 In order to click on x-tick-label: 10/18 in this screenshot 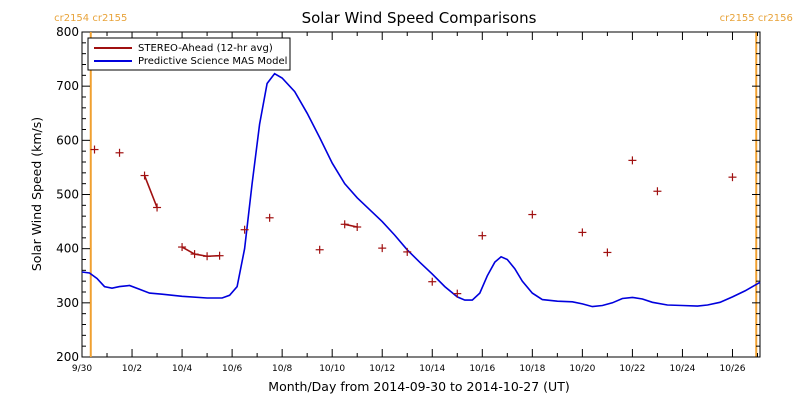, I will do `click(532, 369)`.